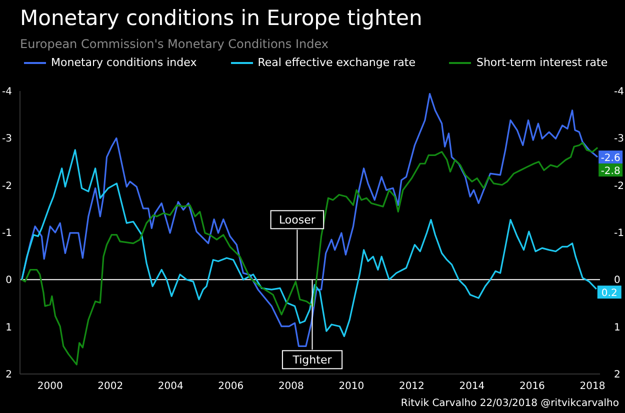 This screenshot has height=413, width=625. What do you see at coordinates (609, 294) in the screenshot?
I see `data-label: 0.2` at bounding box center [609, 294].